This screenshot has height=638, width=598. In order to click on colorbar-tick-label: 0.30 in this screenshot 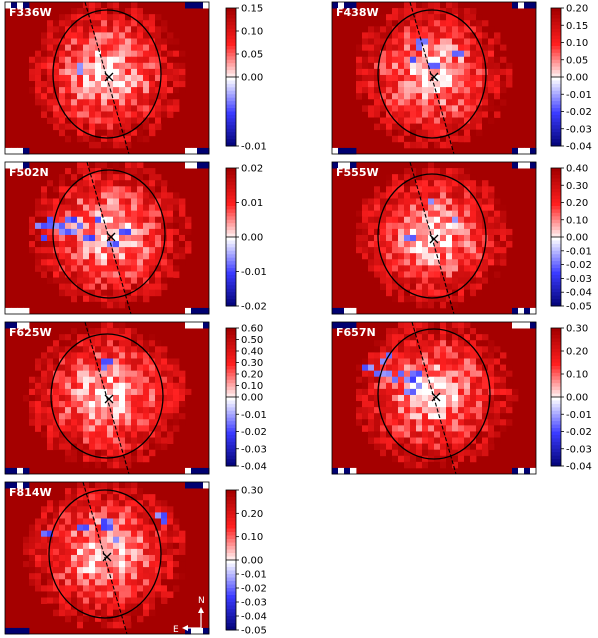, I will do `click(577, 329)`.